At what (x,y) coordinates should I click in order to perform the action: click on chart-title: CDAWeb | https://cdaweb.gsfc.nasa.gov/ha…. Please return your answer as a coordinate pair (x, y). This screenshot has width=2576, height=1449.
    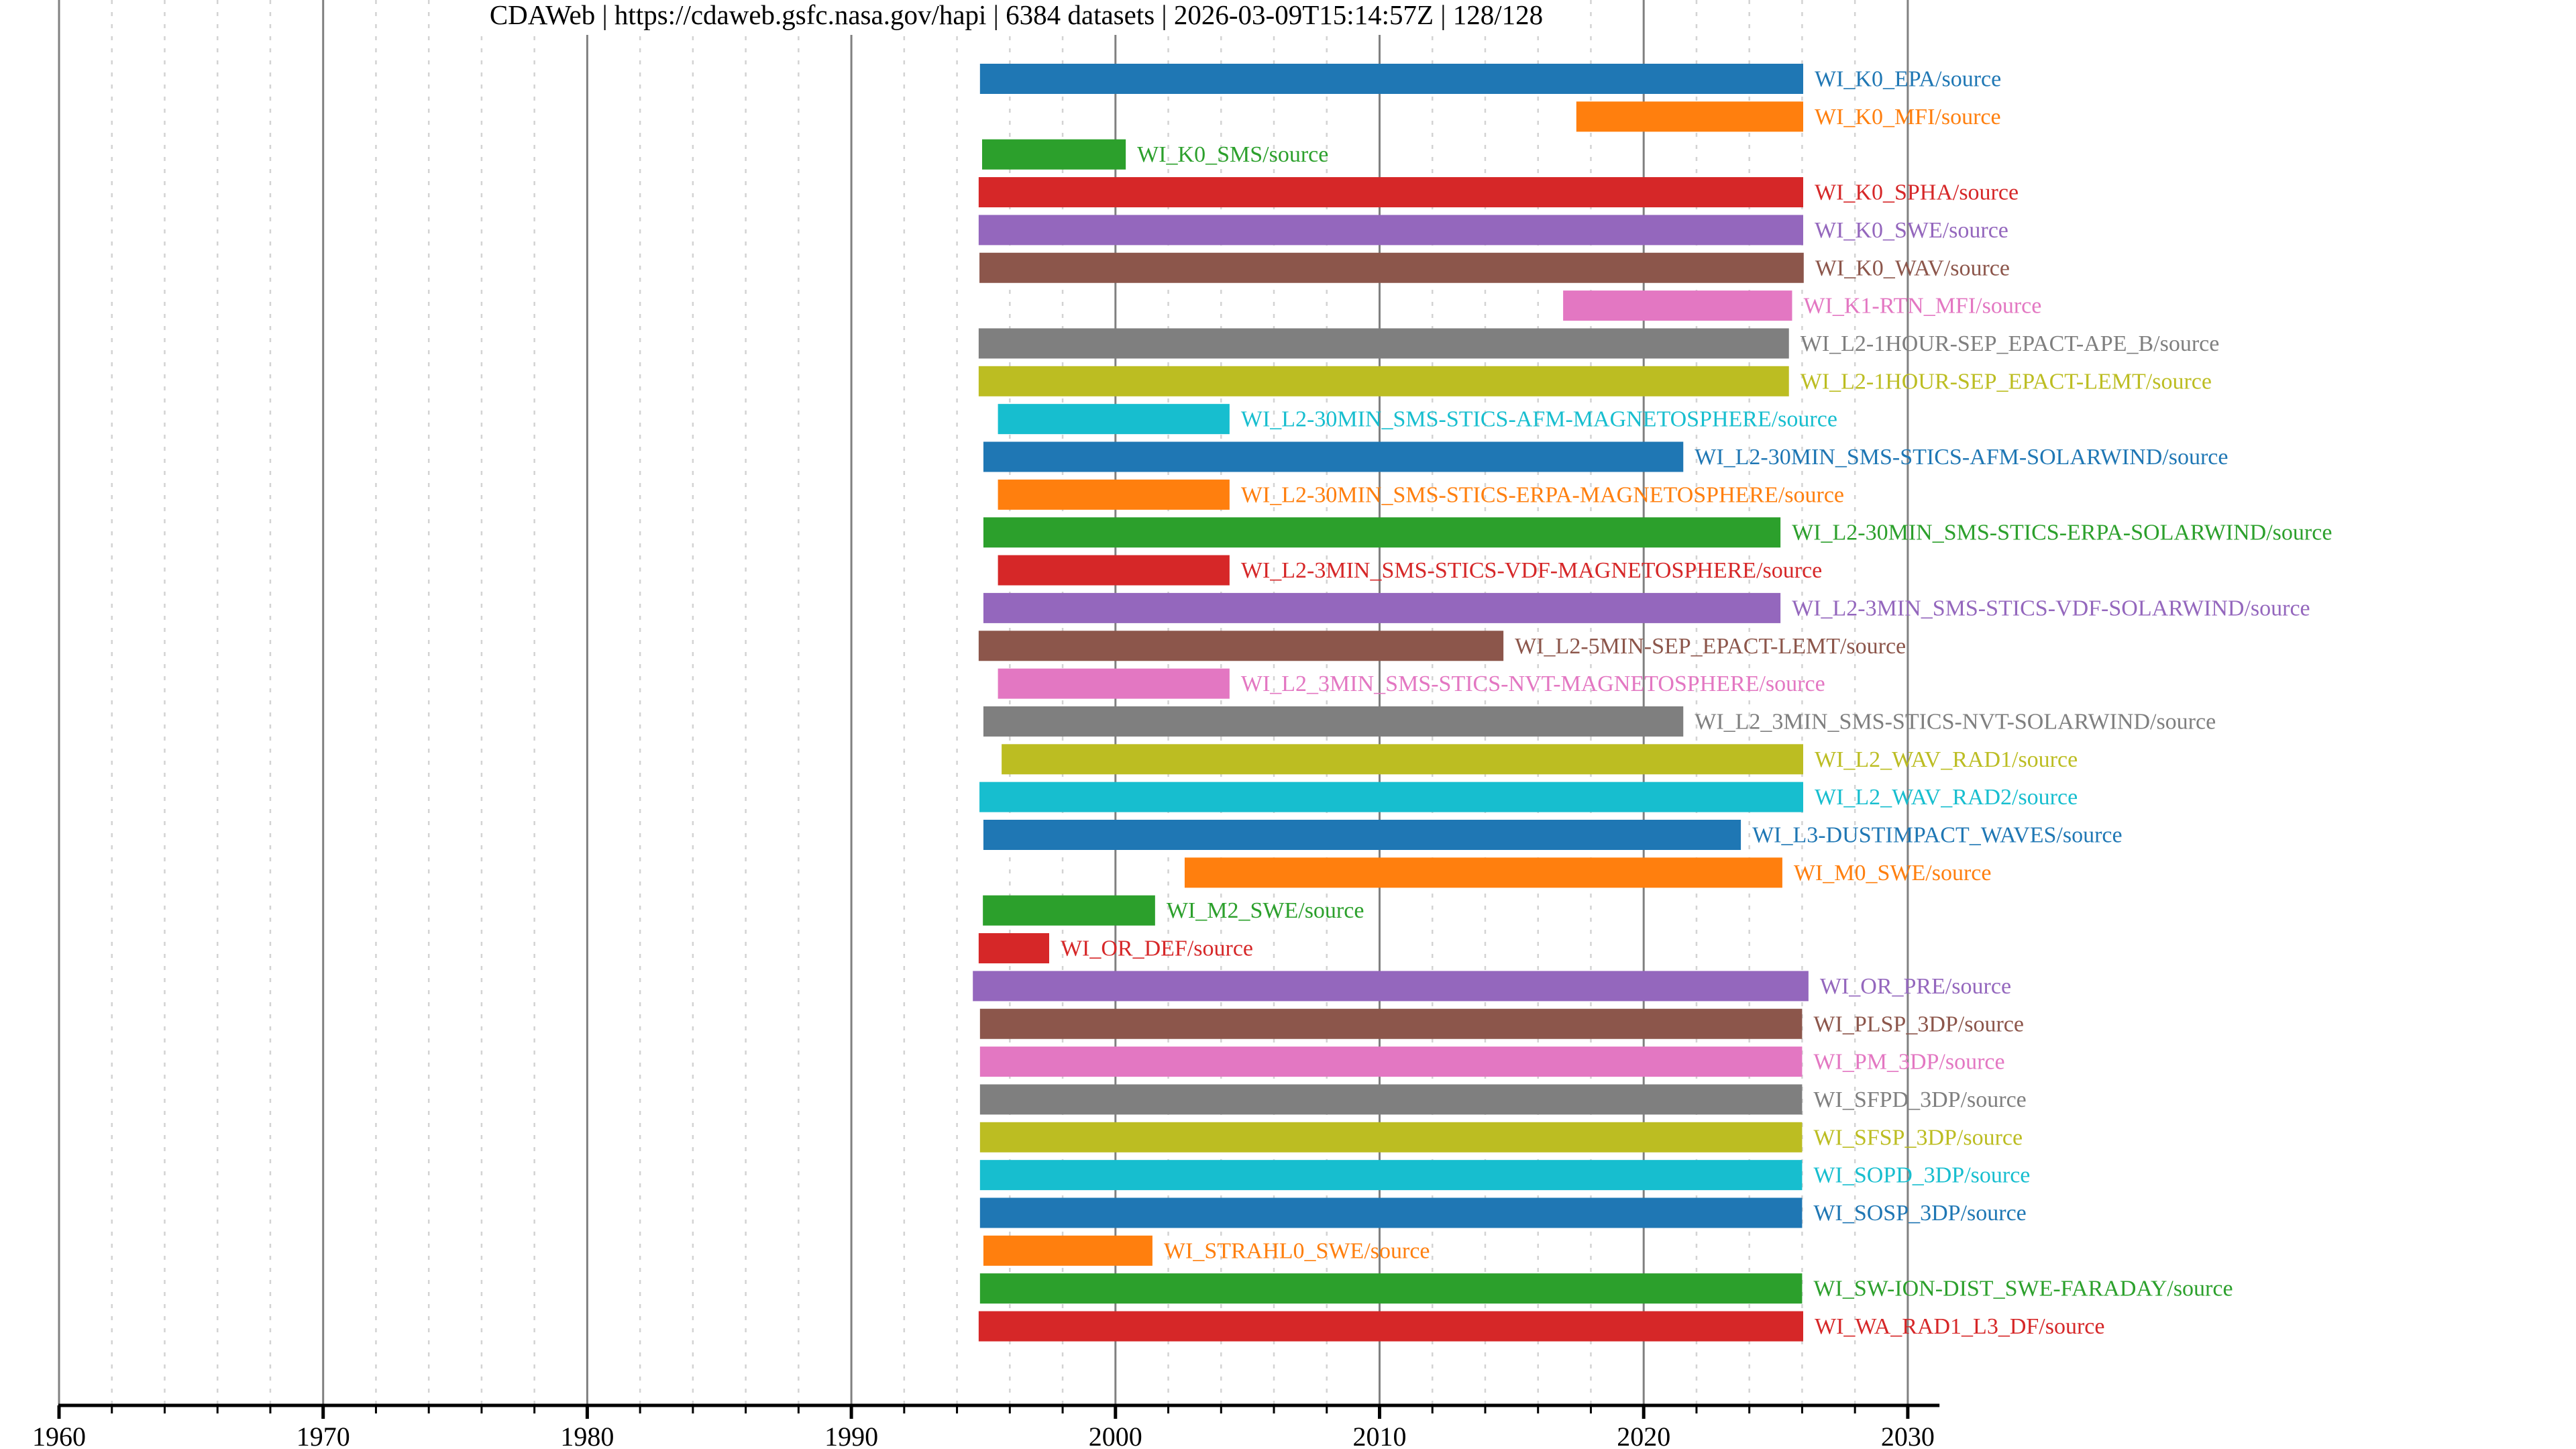
    Looking at the image, I should click on (1016, 15).